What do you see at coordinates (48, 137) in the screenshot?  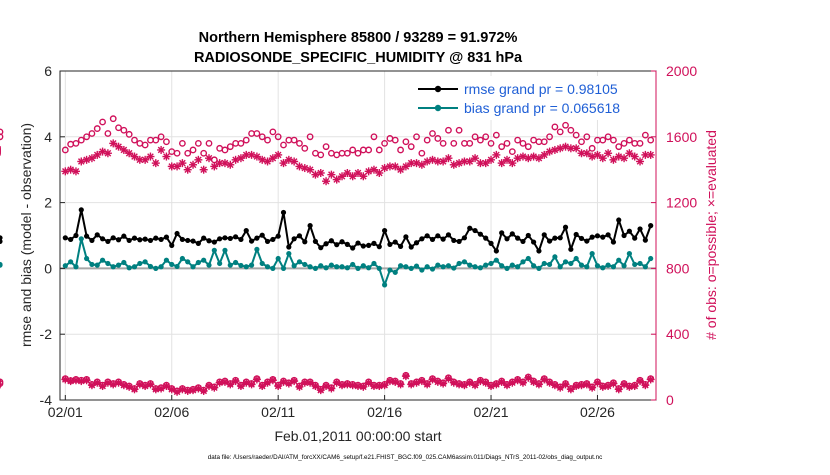 I see `y-tick-label: 4` at bounding box center [48, 137].